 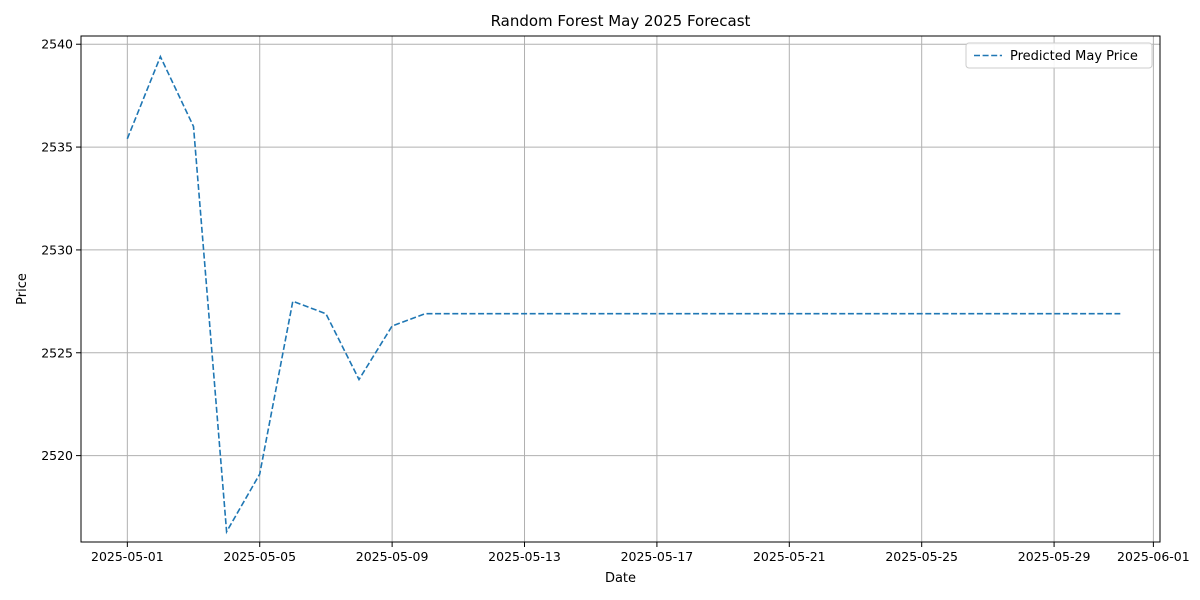 I want to click on legend-box, so click(x=1059, y=55).